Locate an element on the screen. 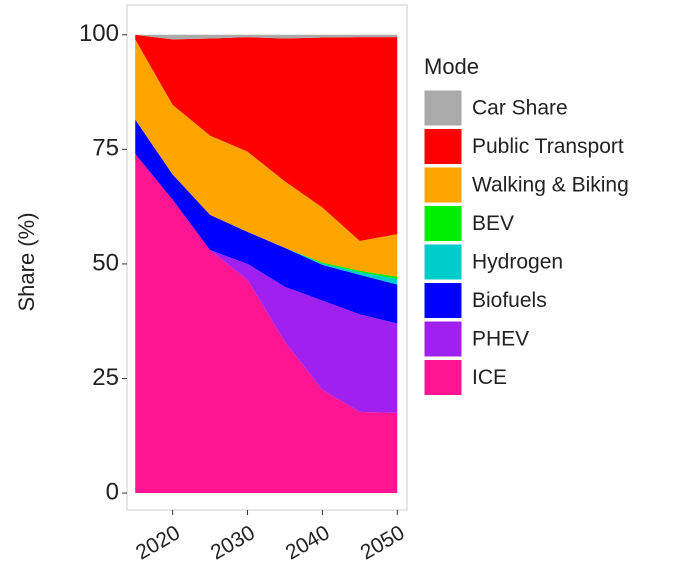  legend-label: Walking & Biking is located at coordinates (550, 185).